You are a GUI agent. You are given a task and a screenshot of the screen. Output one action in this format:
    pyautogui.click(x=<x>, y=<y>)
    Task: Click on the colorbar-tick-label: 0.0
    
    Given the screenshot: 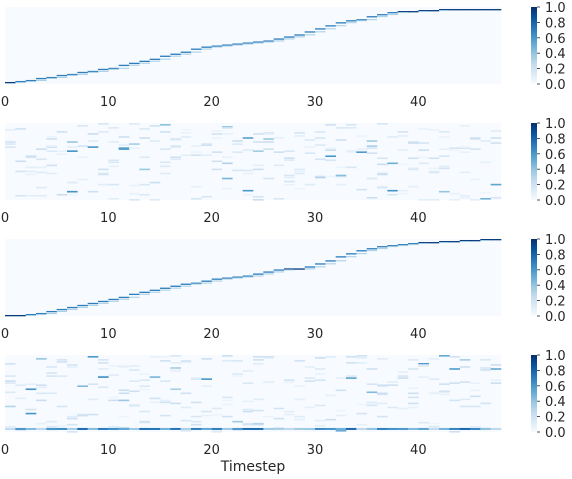 What is the action you would take?
    pyautogui.click(x=555, y=201)
    